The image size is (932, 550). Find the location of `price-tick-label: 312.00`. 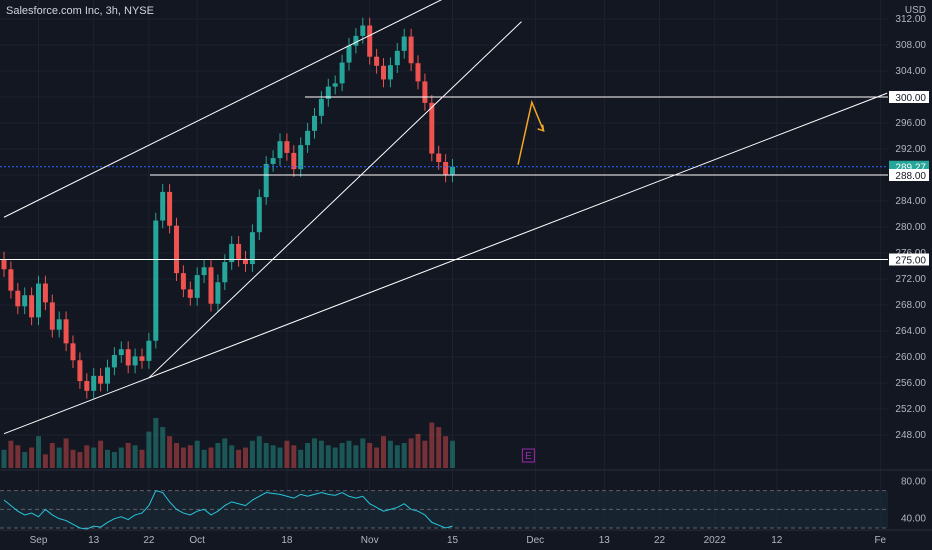

price-tick-label: 312.00 is located at coordinates (910, 19).